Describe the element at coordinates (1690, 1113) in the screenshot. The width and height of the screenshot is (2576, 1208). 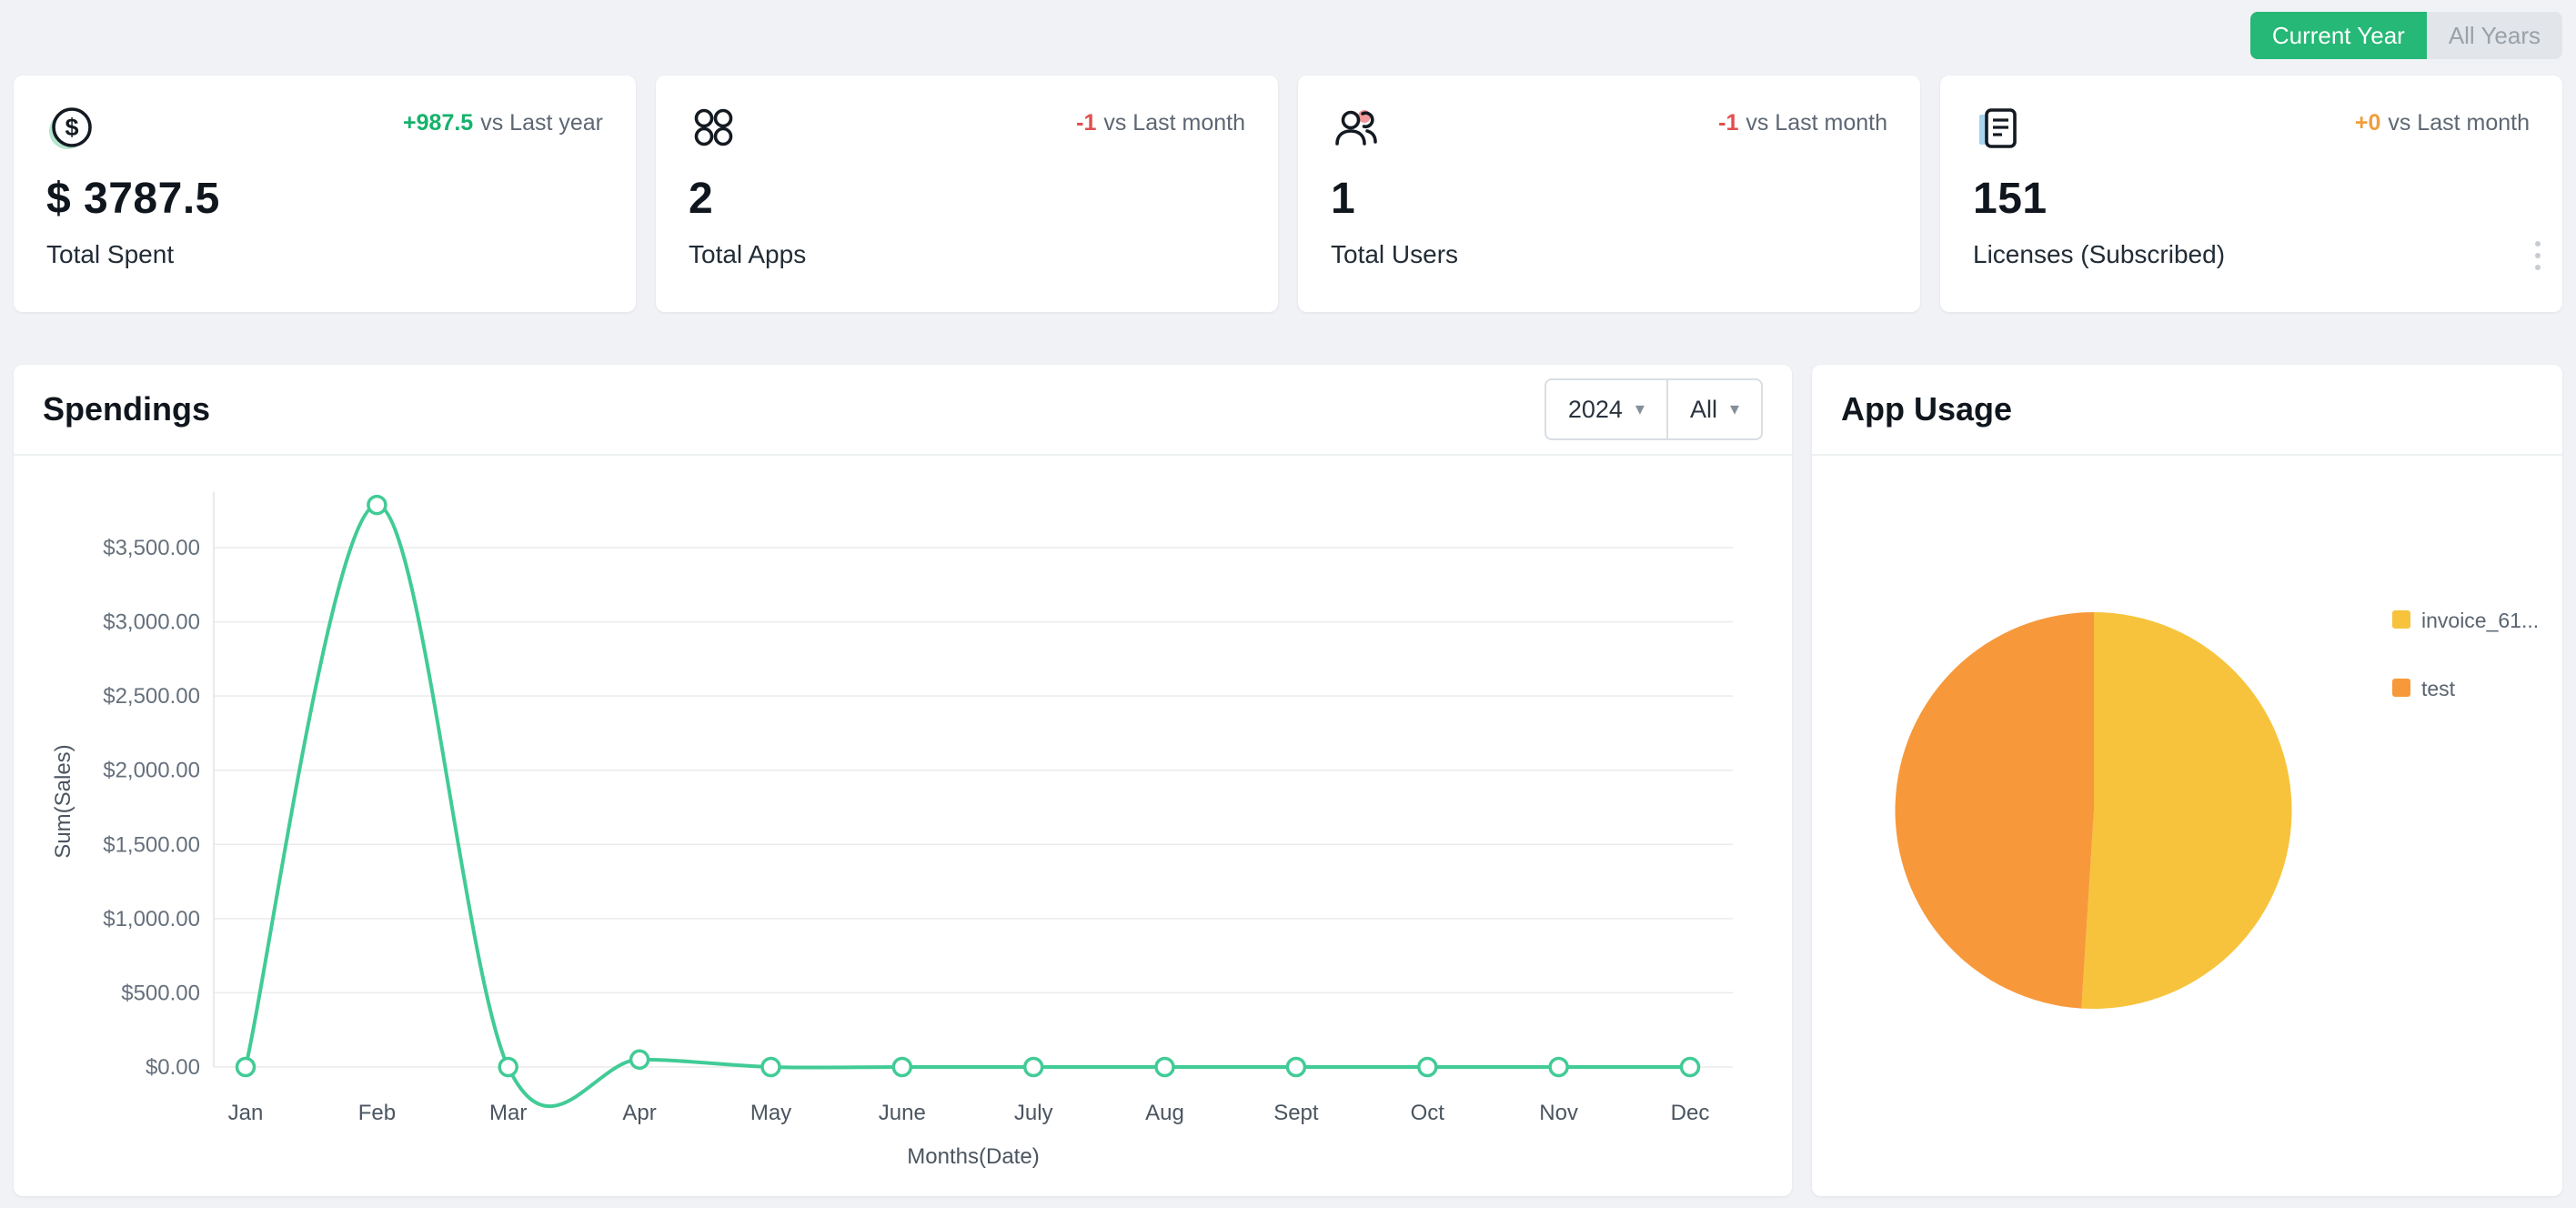
I see `svg-text: Dec` at that location.